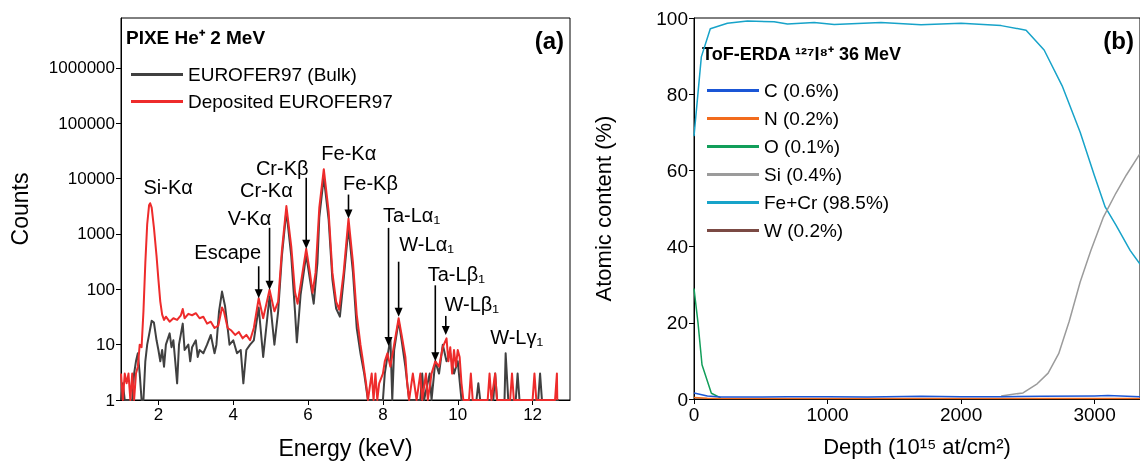  Describe the element at coordinates (308, 414) in the screenshot. I see `x-tick-label: 6` at that location.